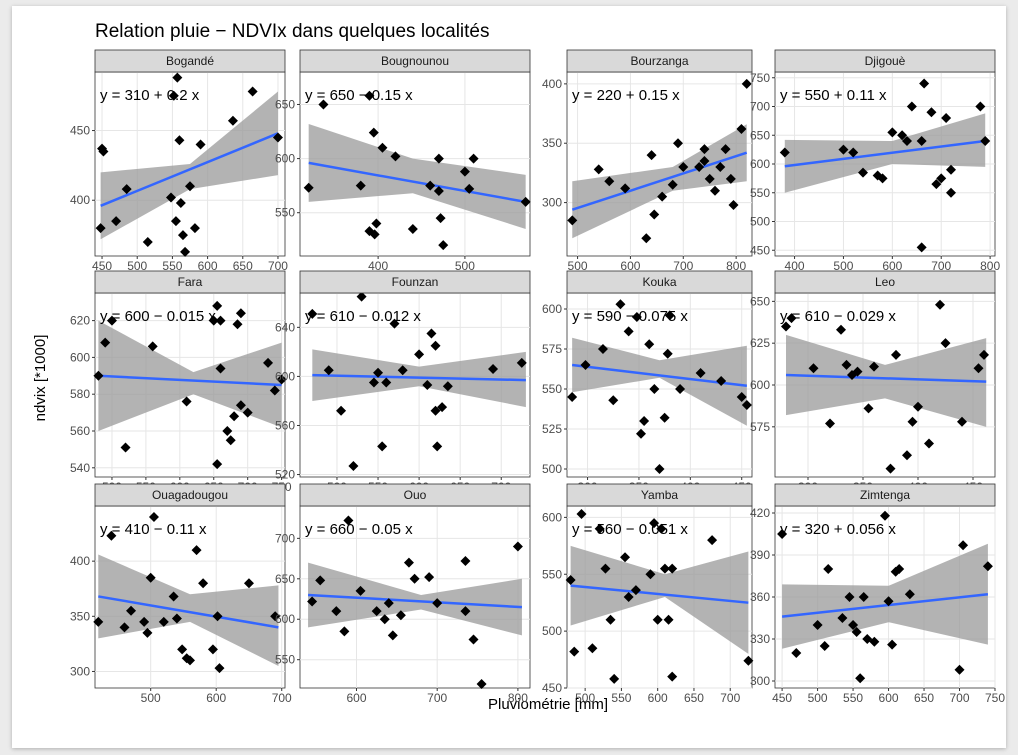 This screenshot has height=755, width=1018. Describe the element at coordinates (359, 95) in the screenshot. I see `regression-equation: y = 650 − 0.15 x` at that location.